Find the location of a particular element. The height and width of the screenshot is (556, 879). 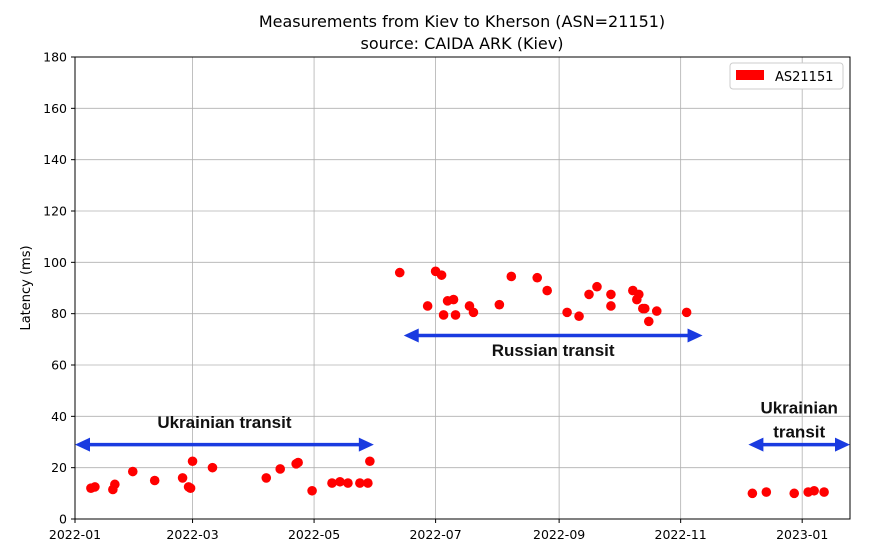

y-tick-label: 0 is located at coordinates (63, 519).